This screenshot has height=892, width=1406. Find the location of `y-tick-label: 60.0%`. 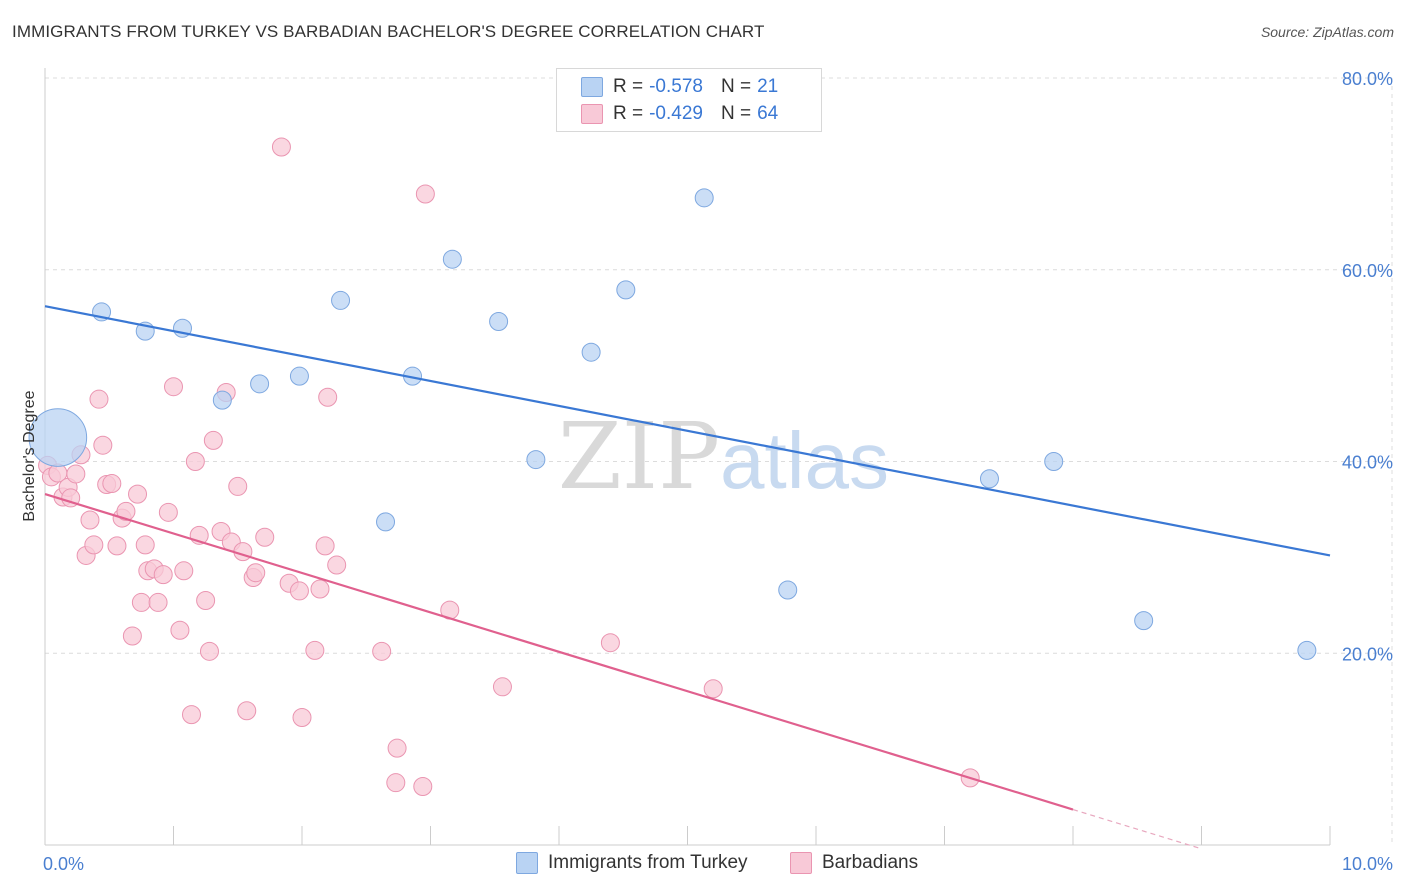

y-tick-label: 60.0% is located at coordinates (1367, 271).